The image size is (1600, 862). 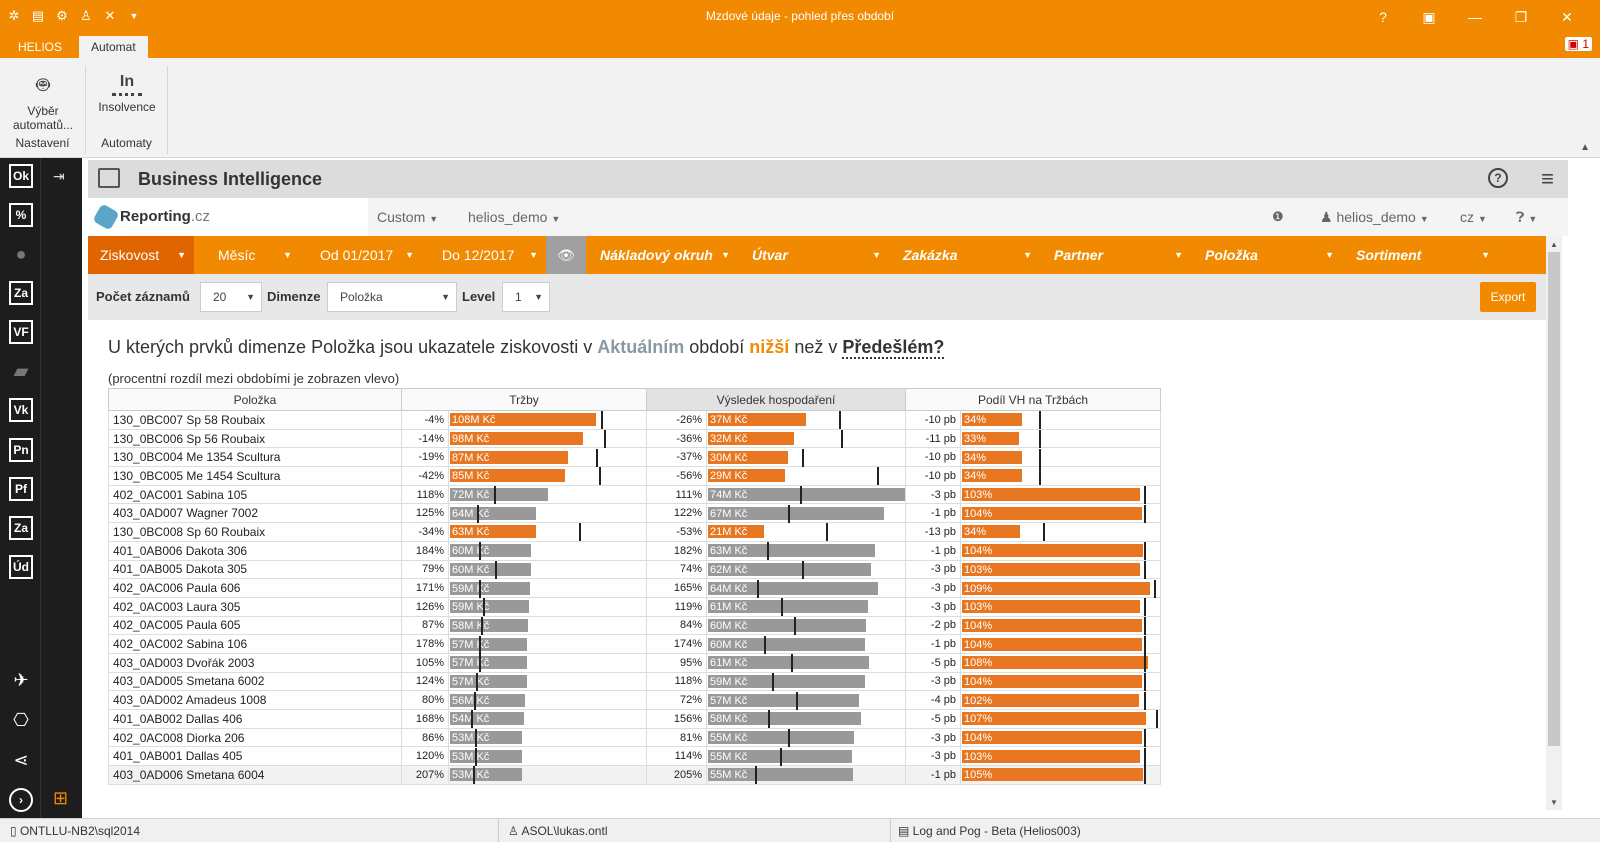 I want to click on export-button: Export, so click(x=1508, y=297).